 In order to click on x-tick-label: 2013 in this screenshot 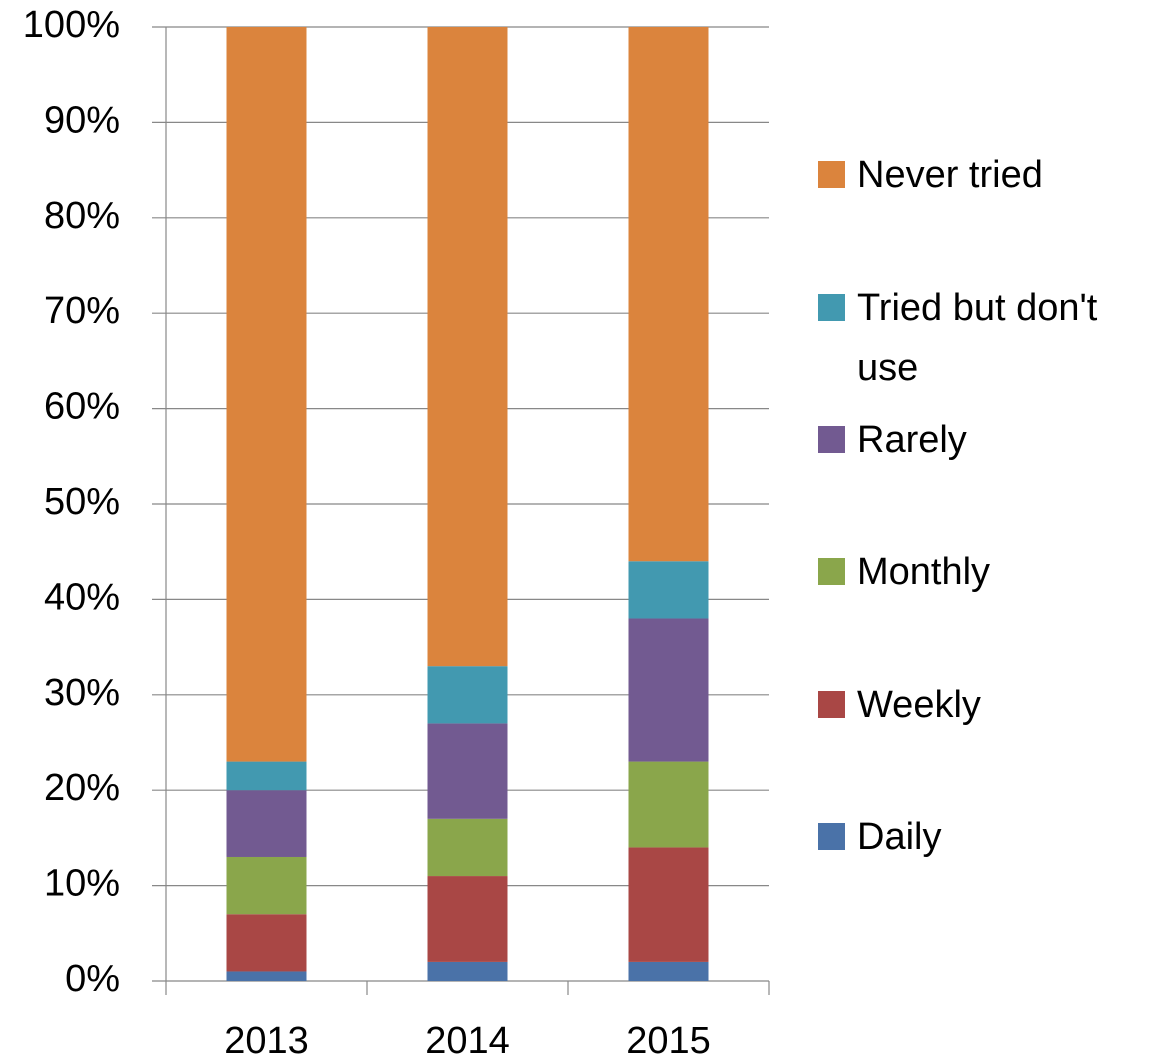, I will do `click(266, 1040)`.